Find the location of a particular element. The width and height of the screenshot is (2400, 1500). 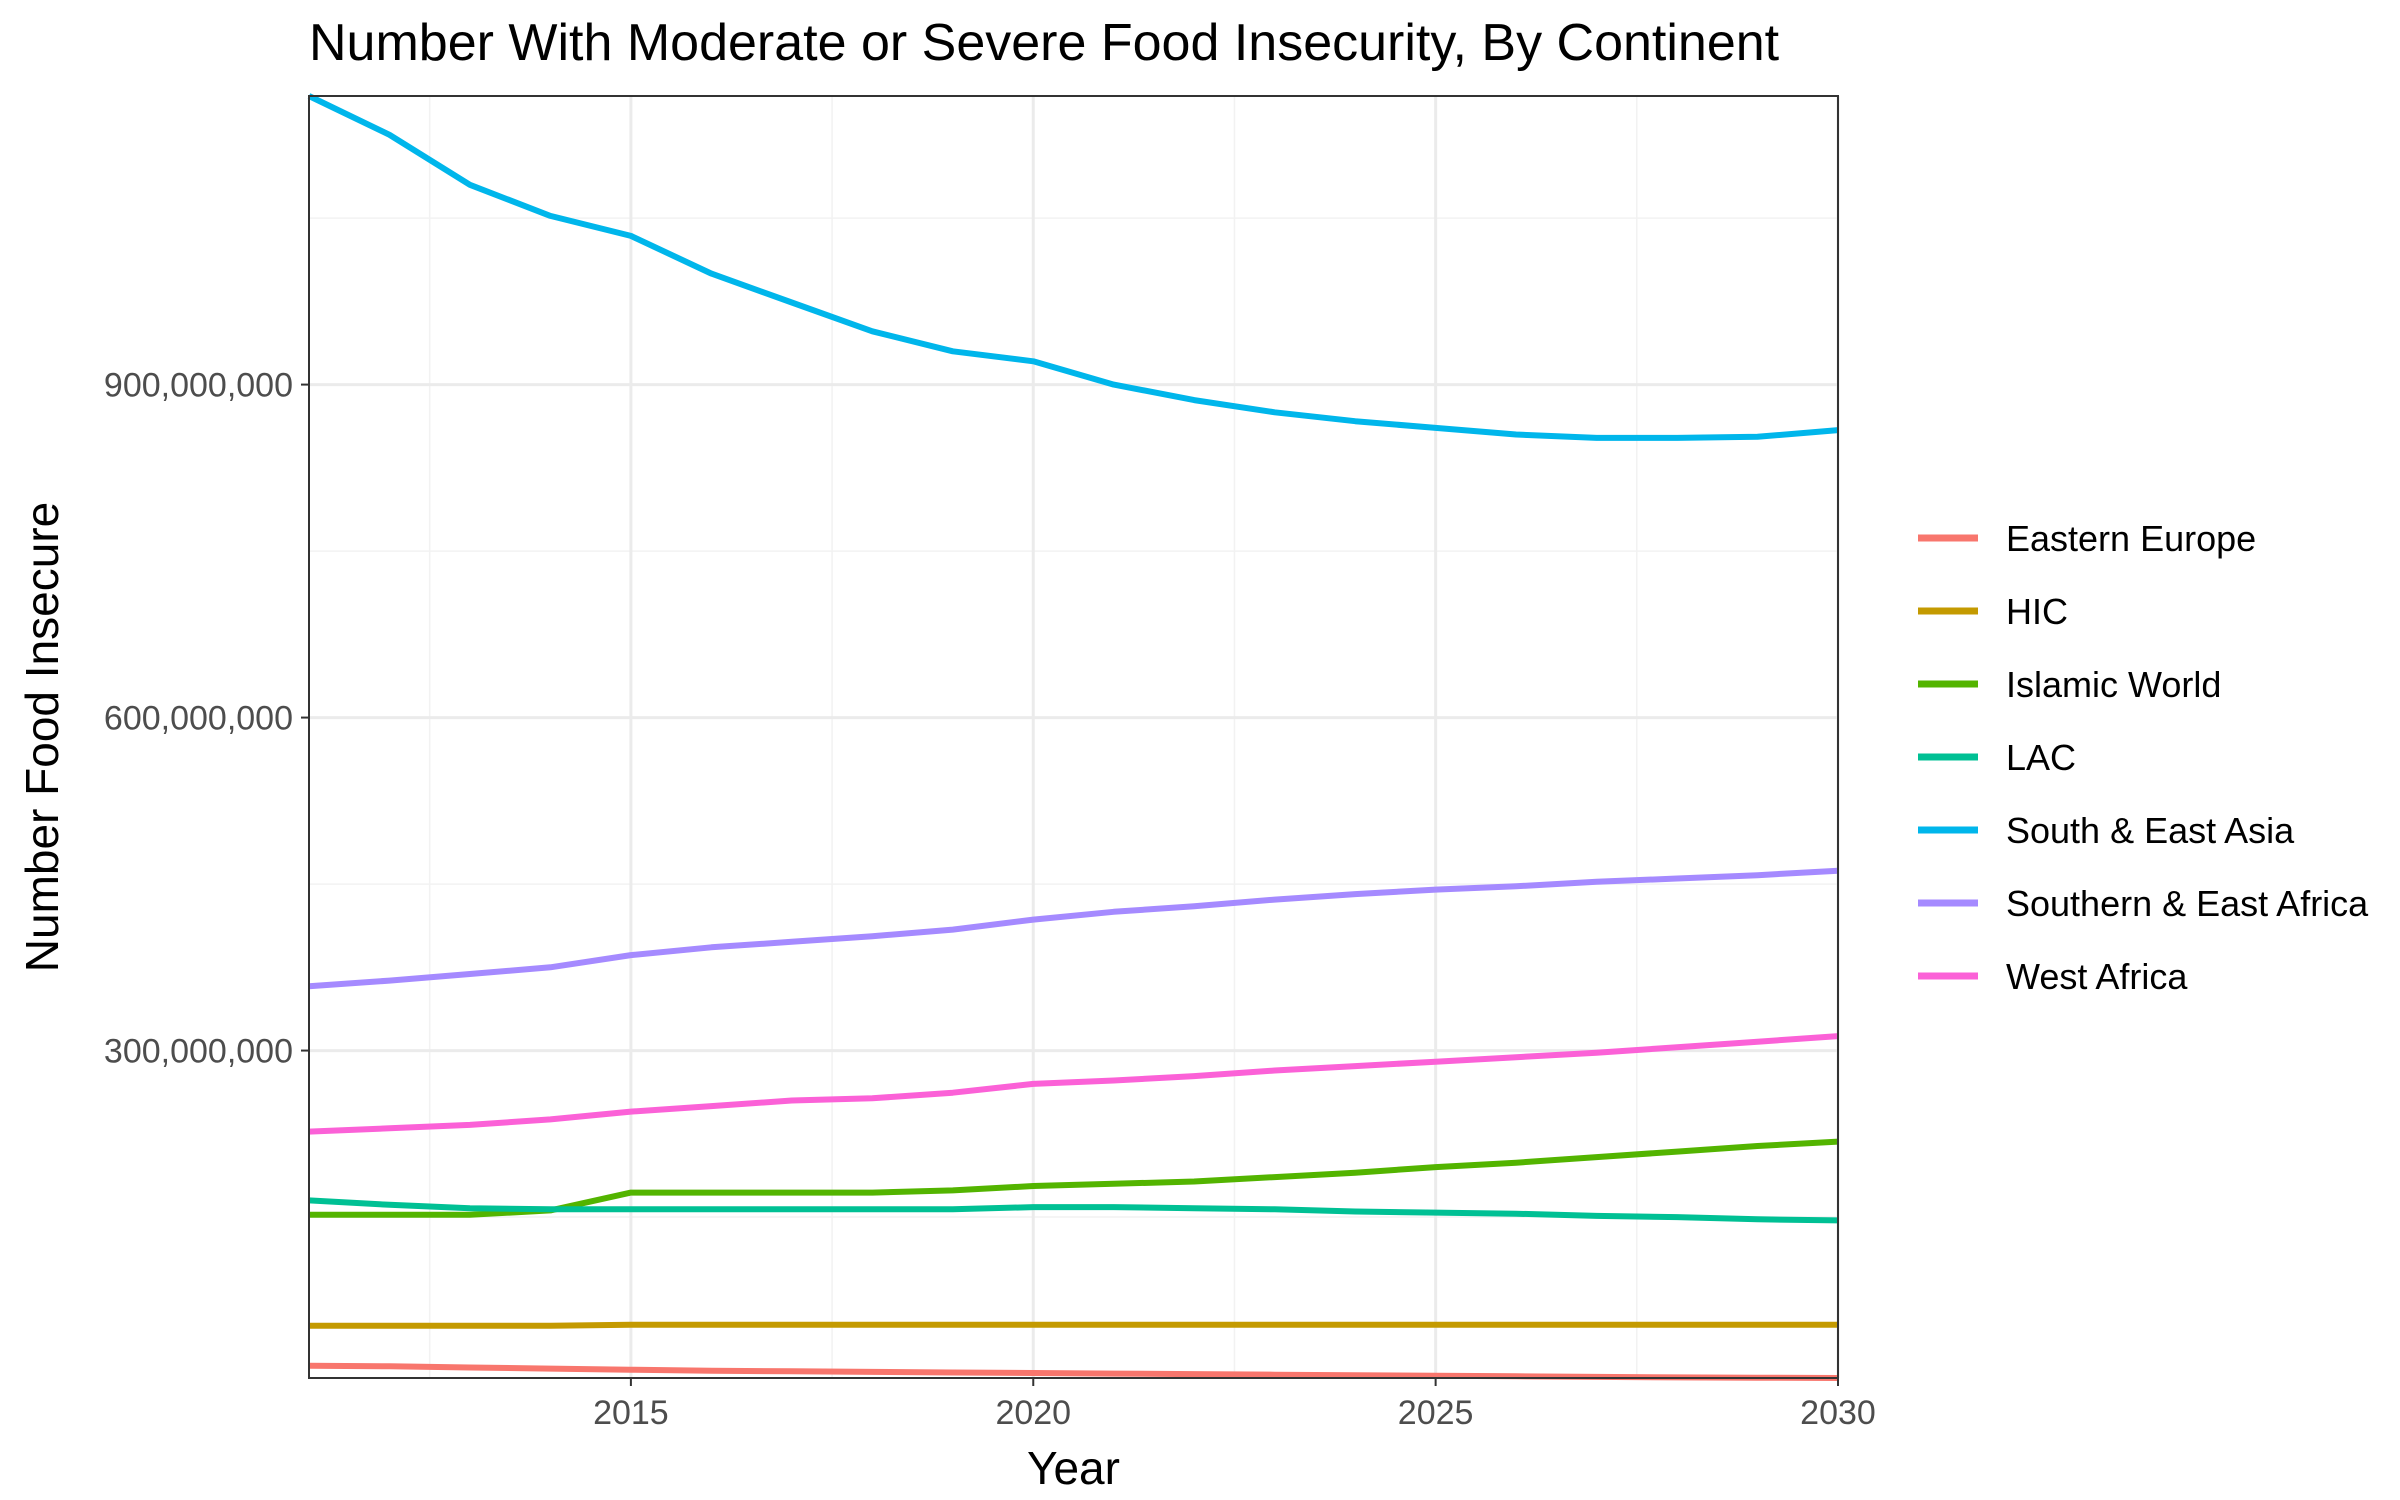

y-axis-ticks: 300,000,000 600,000,000 900,000,000 is located at coordinates (206, 719).